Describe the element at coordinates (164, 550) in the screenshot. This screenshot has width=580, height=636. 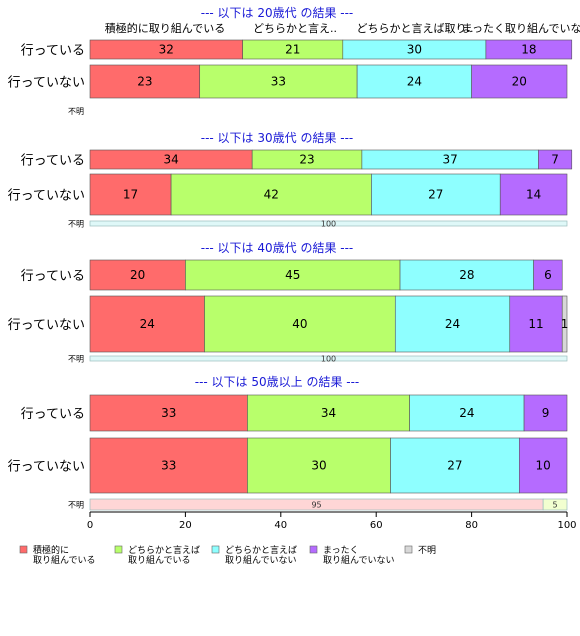
I see `legend-label: どちらかと言えば` at that location.